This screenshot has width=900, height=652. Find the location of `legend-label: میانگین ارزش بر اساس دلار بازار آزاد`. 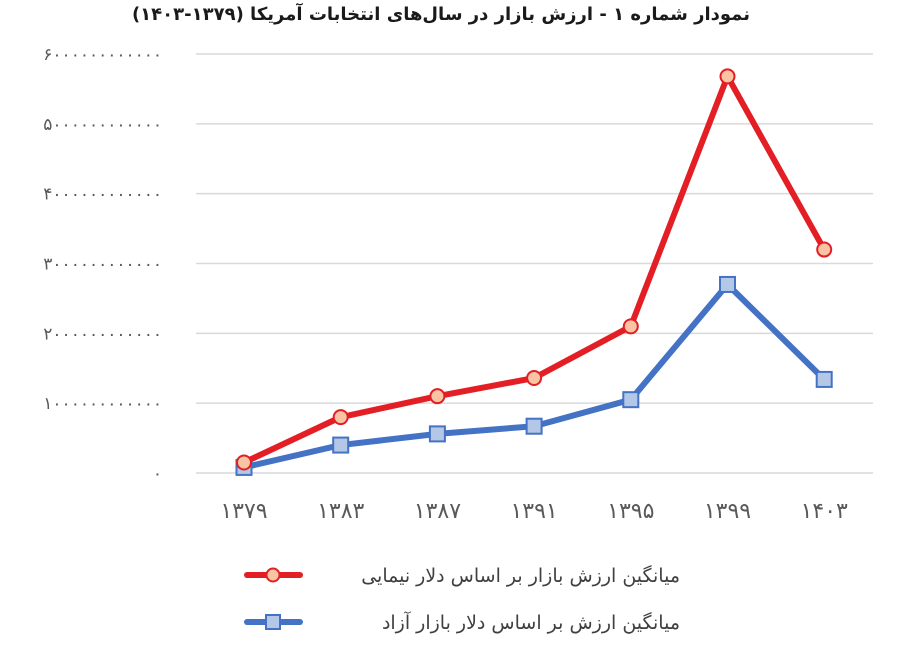

legend-label: میانگین ارزش بر اساس دلار بازار آزاد is located at coordinates (531, 622).